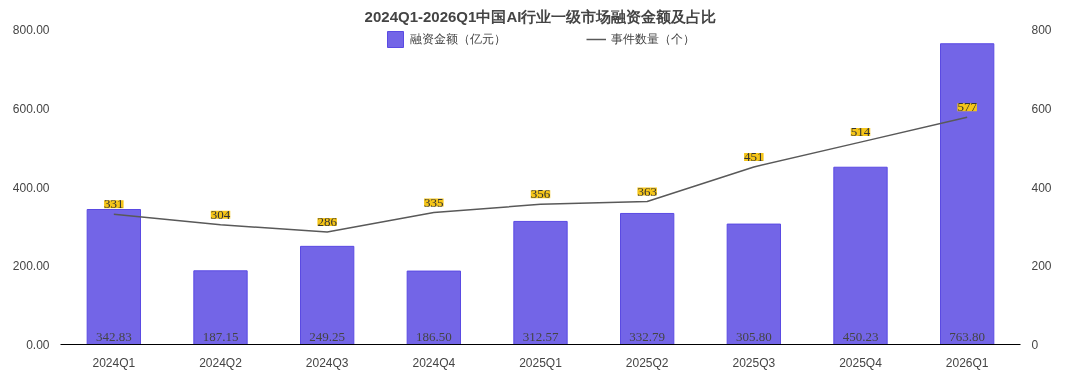 This screenshot has height=374, width=1080. What do you see at coordinates (114, 204) in the screenshot?
I see `data-label: 331` at bounding box center [114, 204].